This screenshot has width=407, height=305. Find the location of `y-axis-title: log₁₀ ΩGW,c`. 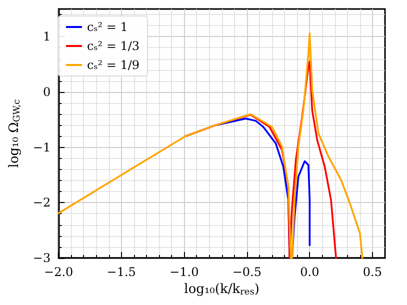

y-axis-title: log₁₀ ΩGW,c is located at coordinates (14, 133).